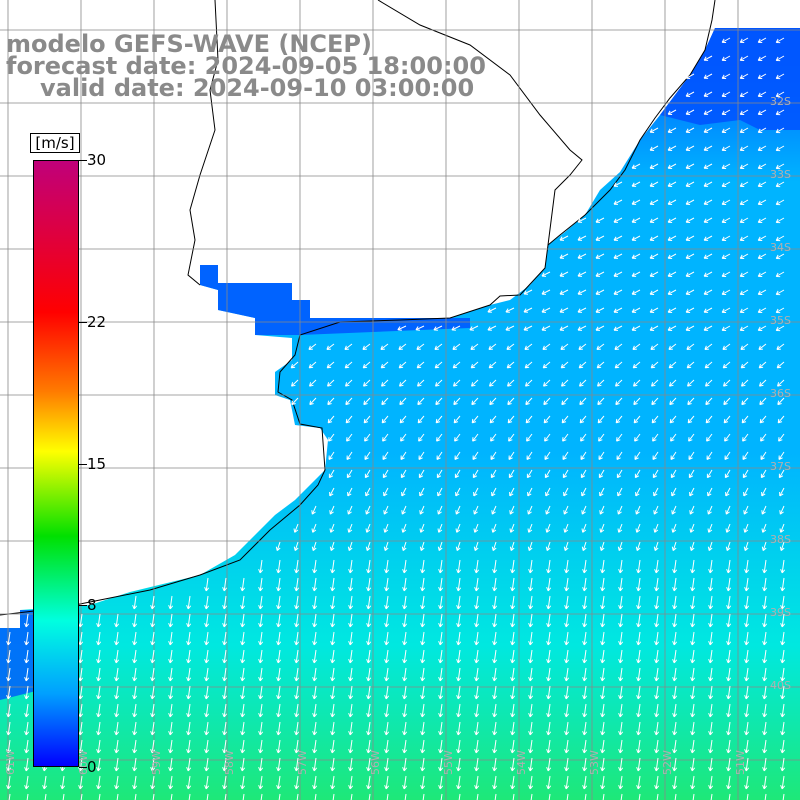  Describe the element at coordinates (189, 44) in the screenshot. I see `model-title: modelo GEFS-WAVE (NCEP)` at that location.